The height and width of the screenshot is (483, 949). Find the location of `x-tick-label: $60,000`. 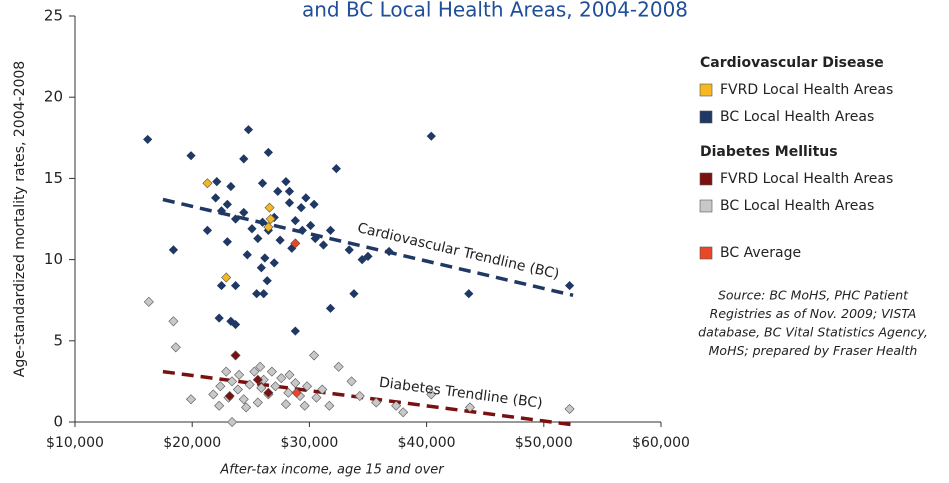

x-tick-label: $60,000 is located at coordinates (661, 443).